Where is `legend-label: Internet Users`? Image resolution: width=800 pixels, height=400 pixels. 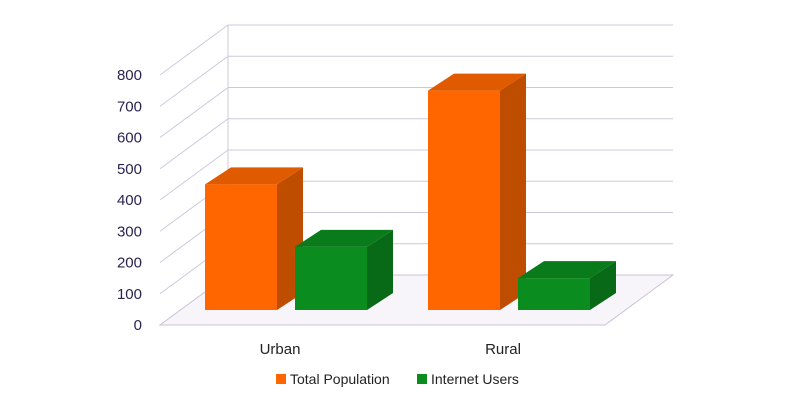
legend-label: Internet Users is located at coordinates (475, 379).